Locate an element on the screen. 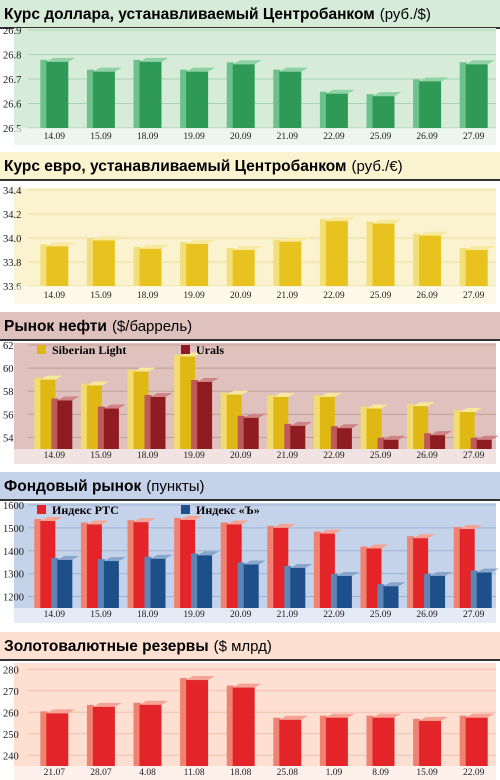 This screenshot has height=780, width=500. x-tick-label: 18.09 is located at coordinates (148, 296).